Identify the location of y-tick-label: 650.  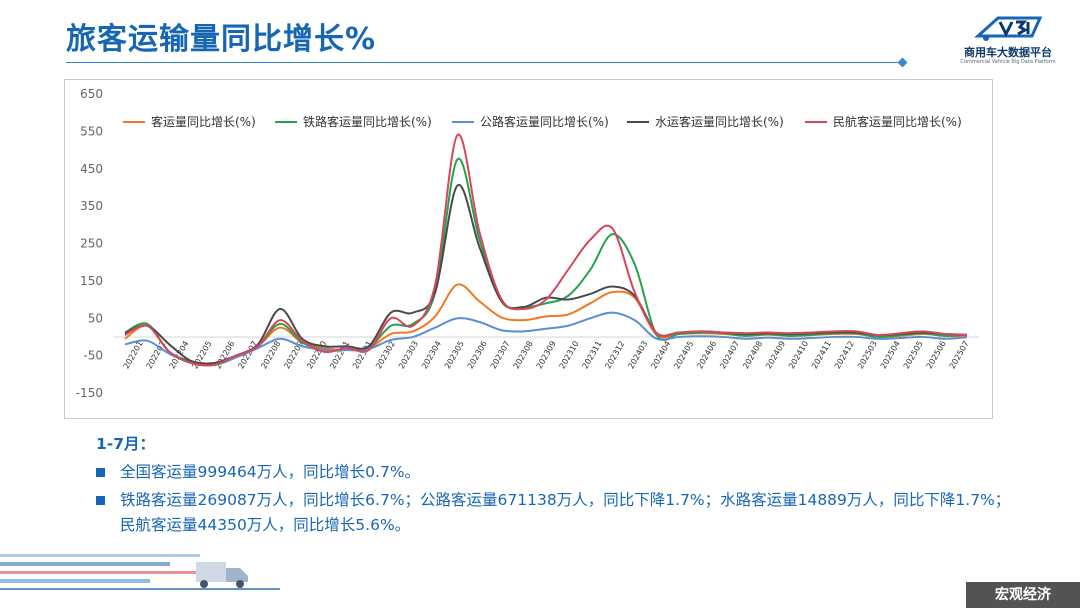
(91, 94).